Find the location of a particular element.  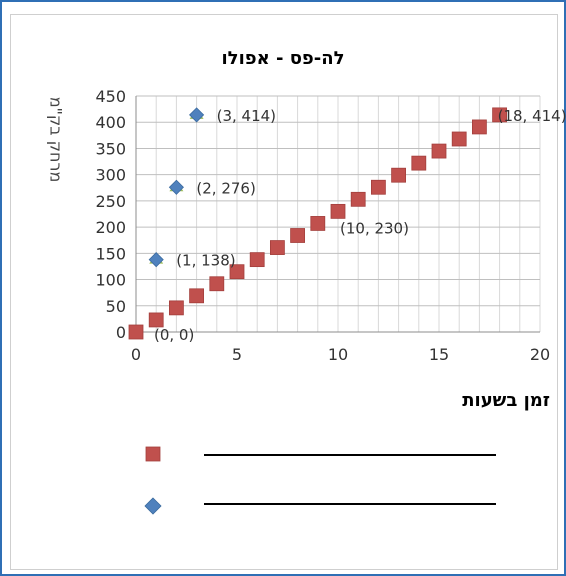

x-tick-label: 5 is located at coordinates (237, 354).